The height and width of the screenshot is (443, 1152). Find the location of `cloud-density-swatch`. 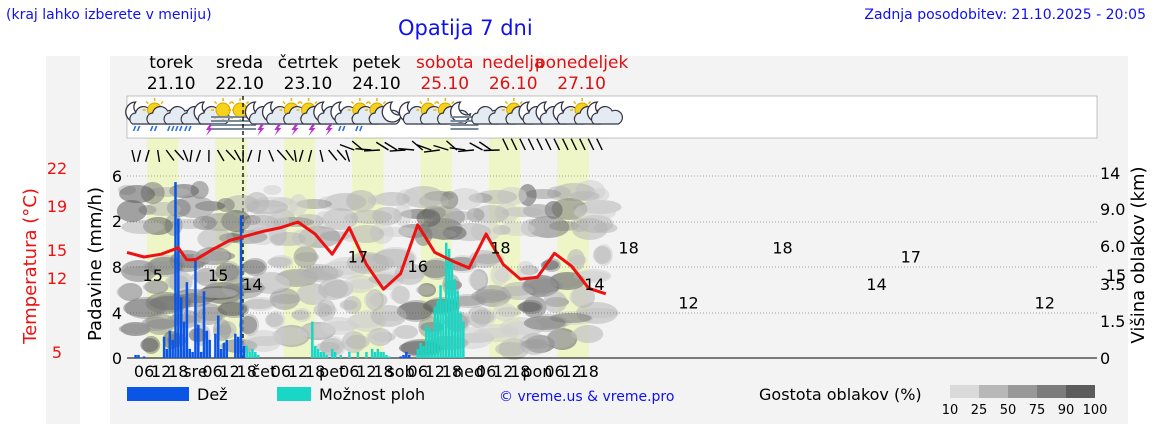

cloud-density-swatch is located at coordinates (1051, 391).